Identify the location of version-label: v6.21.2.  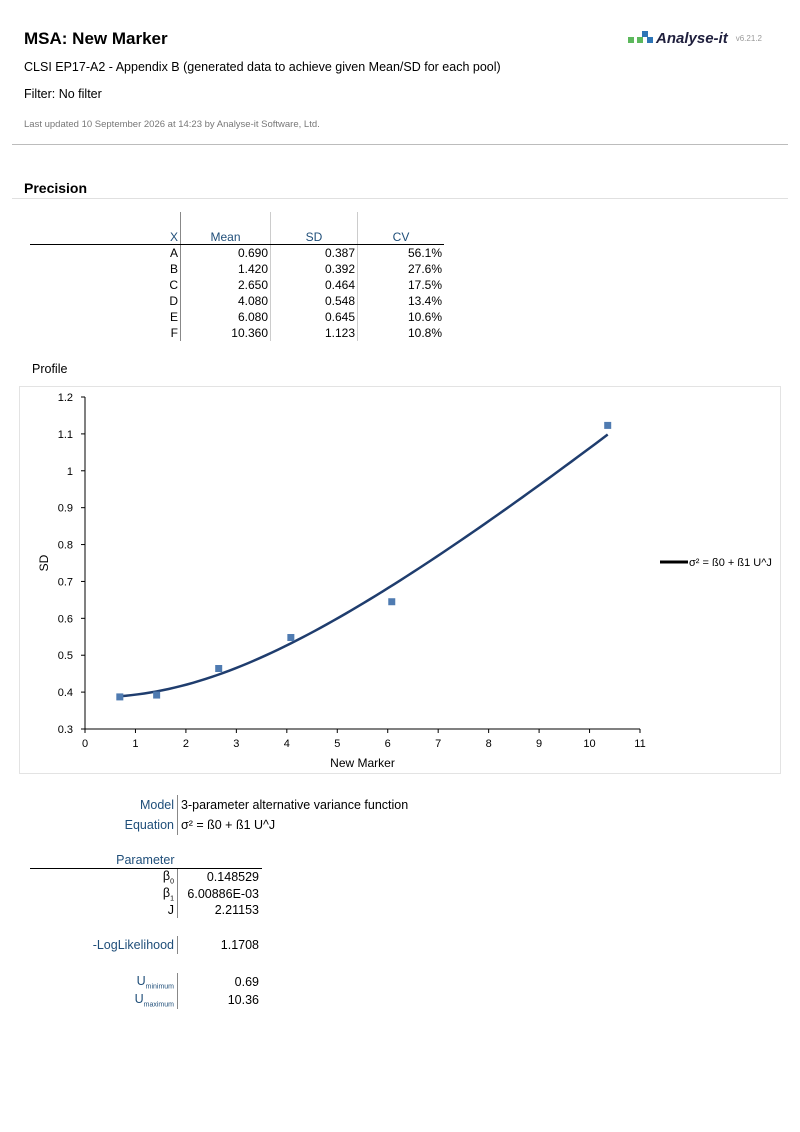
(748, 38).